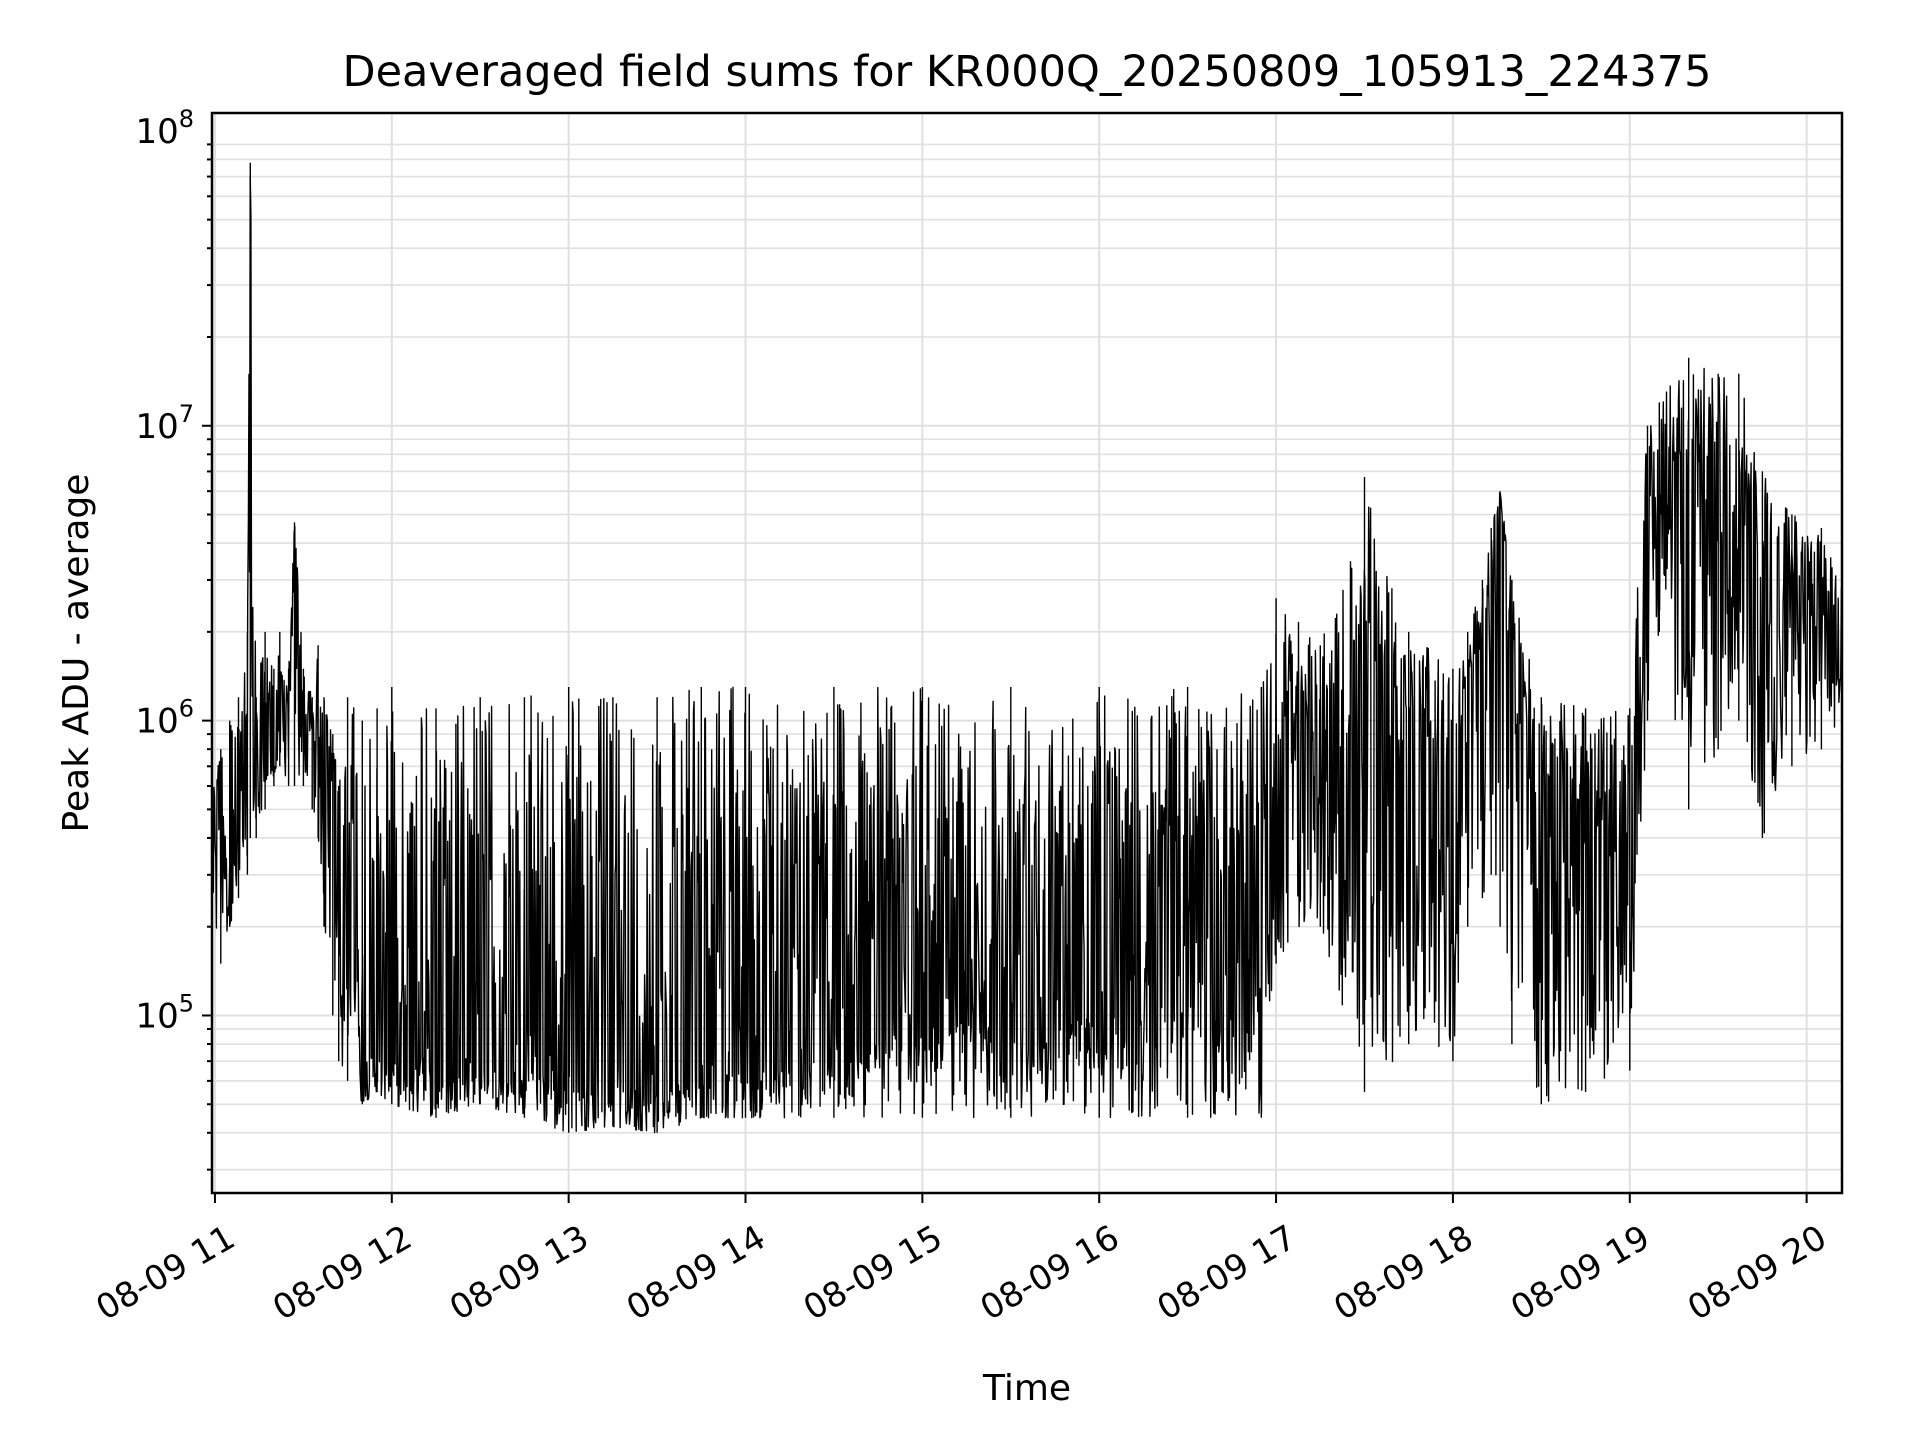 Image resolution: width=1920 pixels, height=1440 pixels. Describe the element at coordinates (76, 653) in the screenshot. I see `y-axis-label: Peak ADU - average` at that location.